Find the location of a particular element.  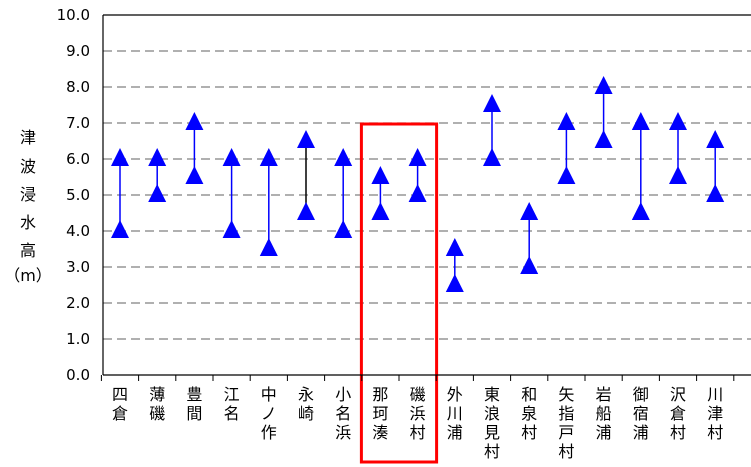

category-label: 江名 is located at coordinates (232, 404).